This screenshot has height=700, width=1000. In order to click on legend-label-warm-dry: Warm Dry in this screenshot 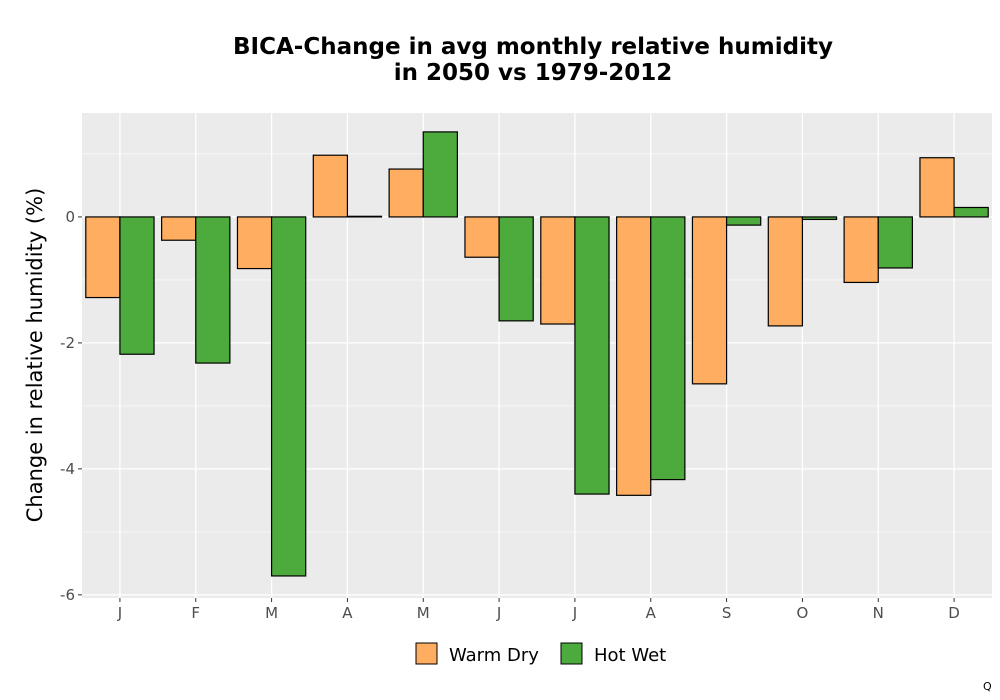, I will do `click(494, 655)`.